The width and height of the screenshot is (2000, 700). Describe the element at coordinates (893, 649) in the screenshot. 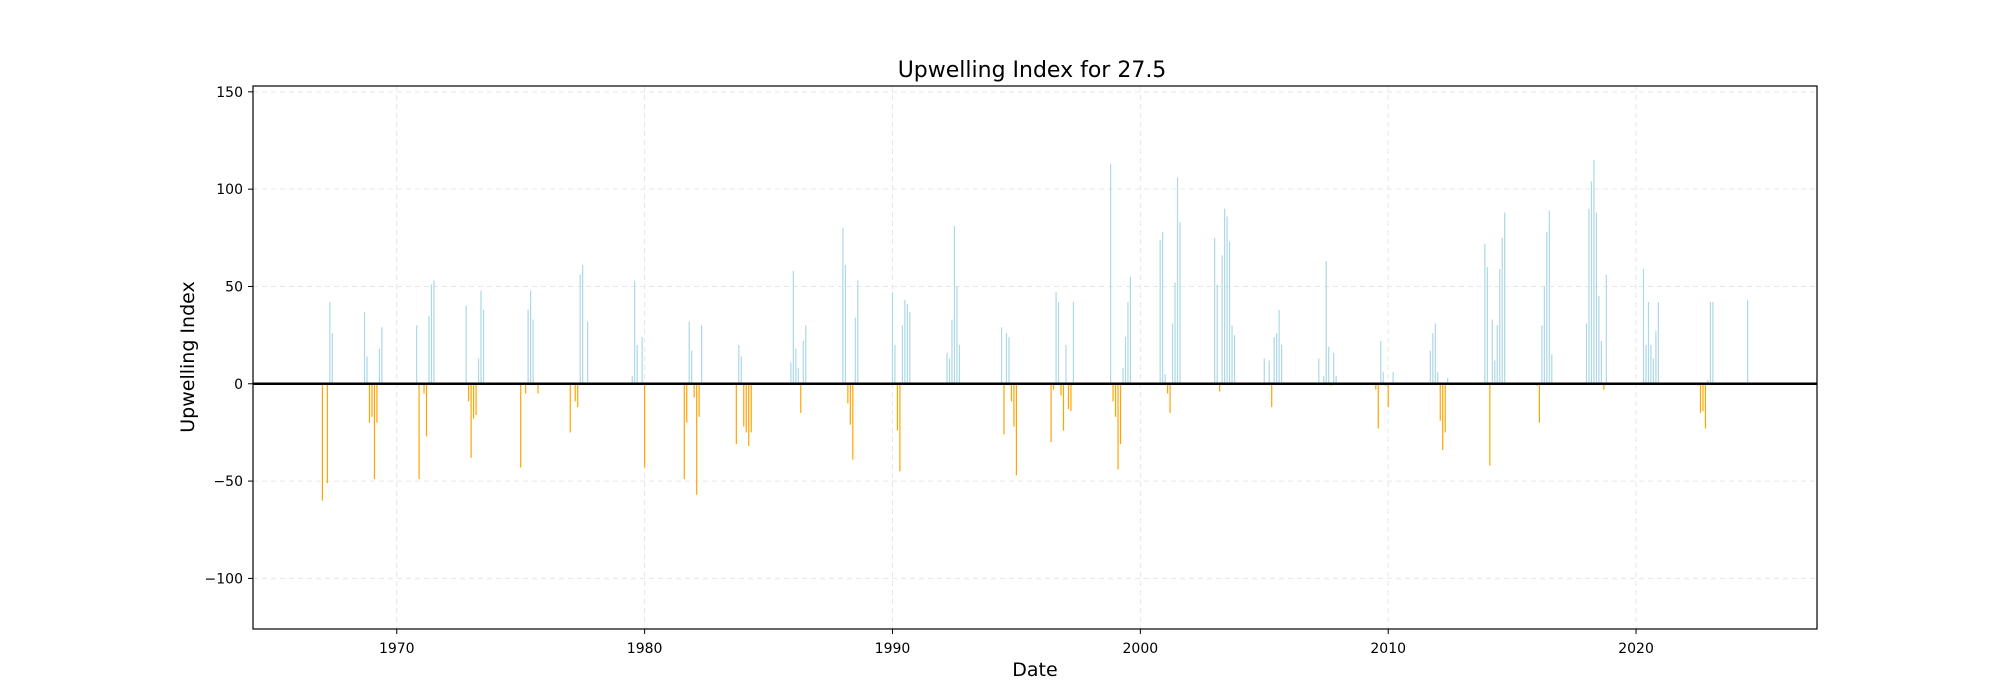

I see `x-tick-label: 1990` at that location.